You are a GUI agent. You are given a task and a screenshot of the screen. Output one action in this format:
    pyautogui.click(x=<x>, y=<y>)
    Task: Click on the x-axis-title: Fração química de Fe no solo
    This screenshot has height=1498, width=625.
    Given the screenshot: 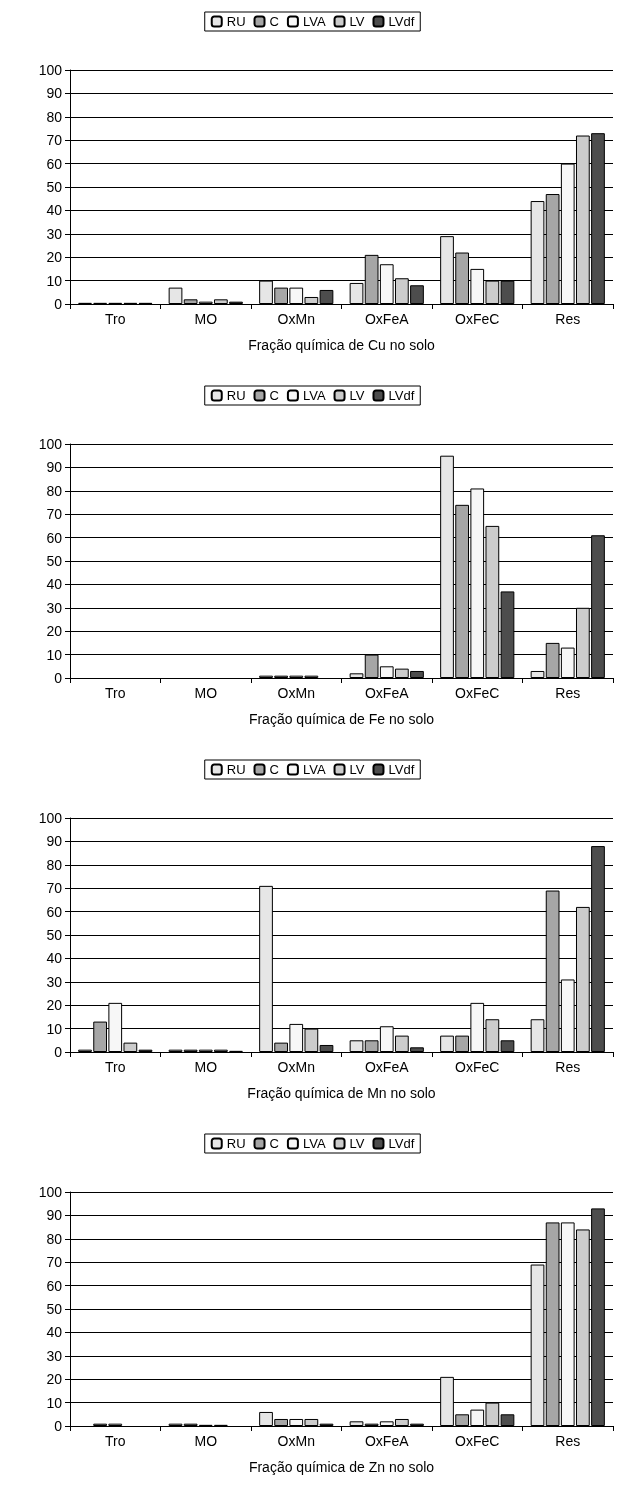 What is the action you would take?
    pyautogui.click(x=341, y=719)
    